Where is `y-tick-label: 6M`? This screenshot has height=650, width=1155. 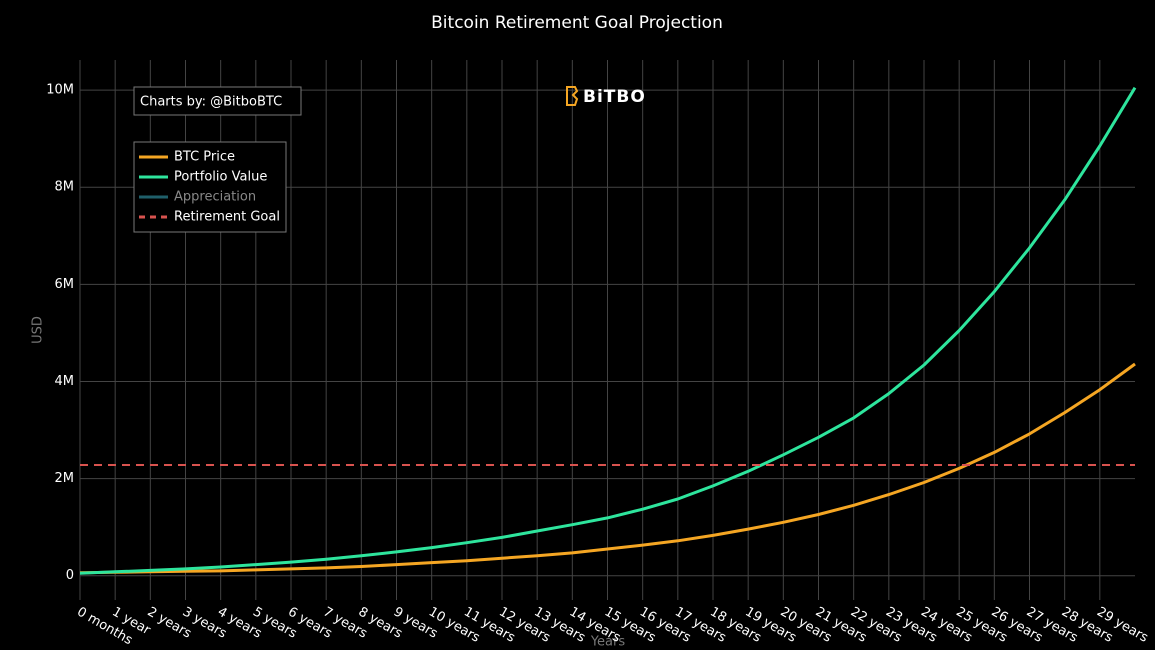
y-tick-label: 6M is located at coordinates (65, 284).